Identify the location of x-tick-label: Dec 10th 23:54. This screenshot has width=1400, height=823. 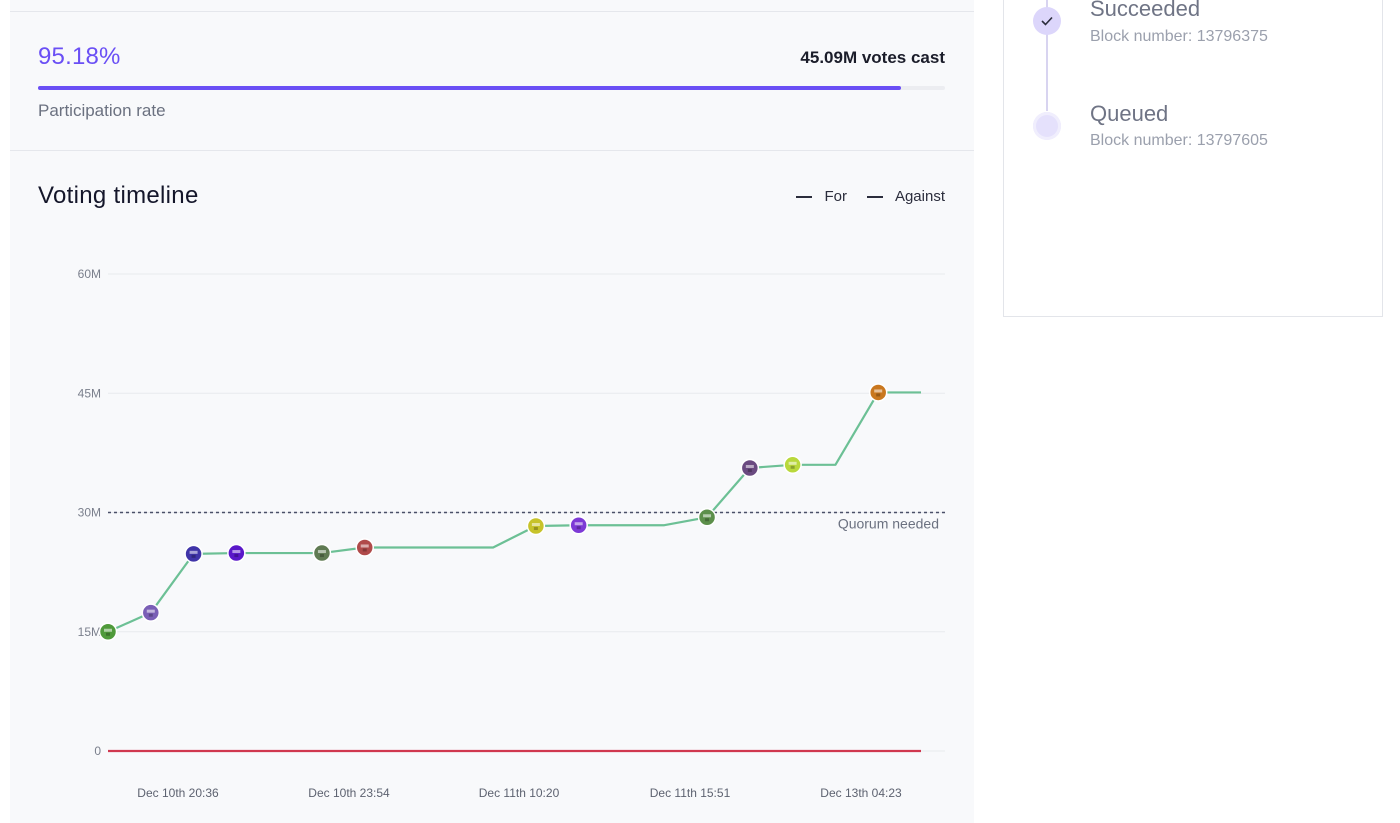
(349, 793).